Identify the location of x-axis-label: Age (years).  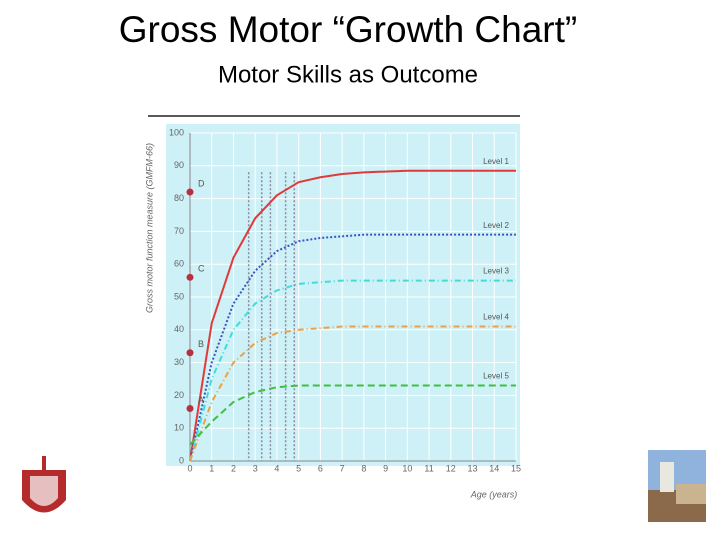
(494, 494).